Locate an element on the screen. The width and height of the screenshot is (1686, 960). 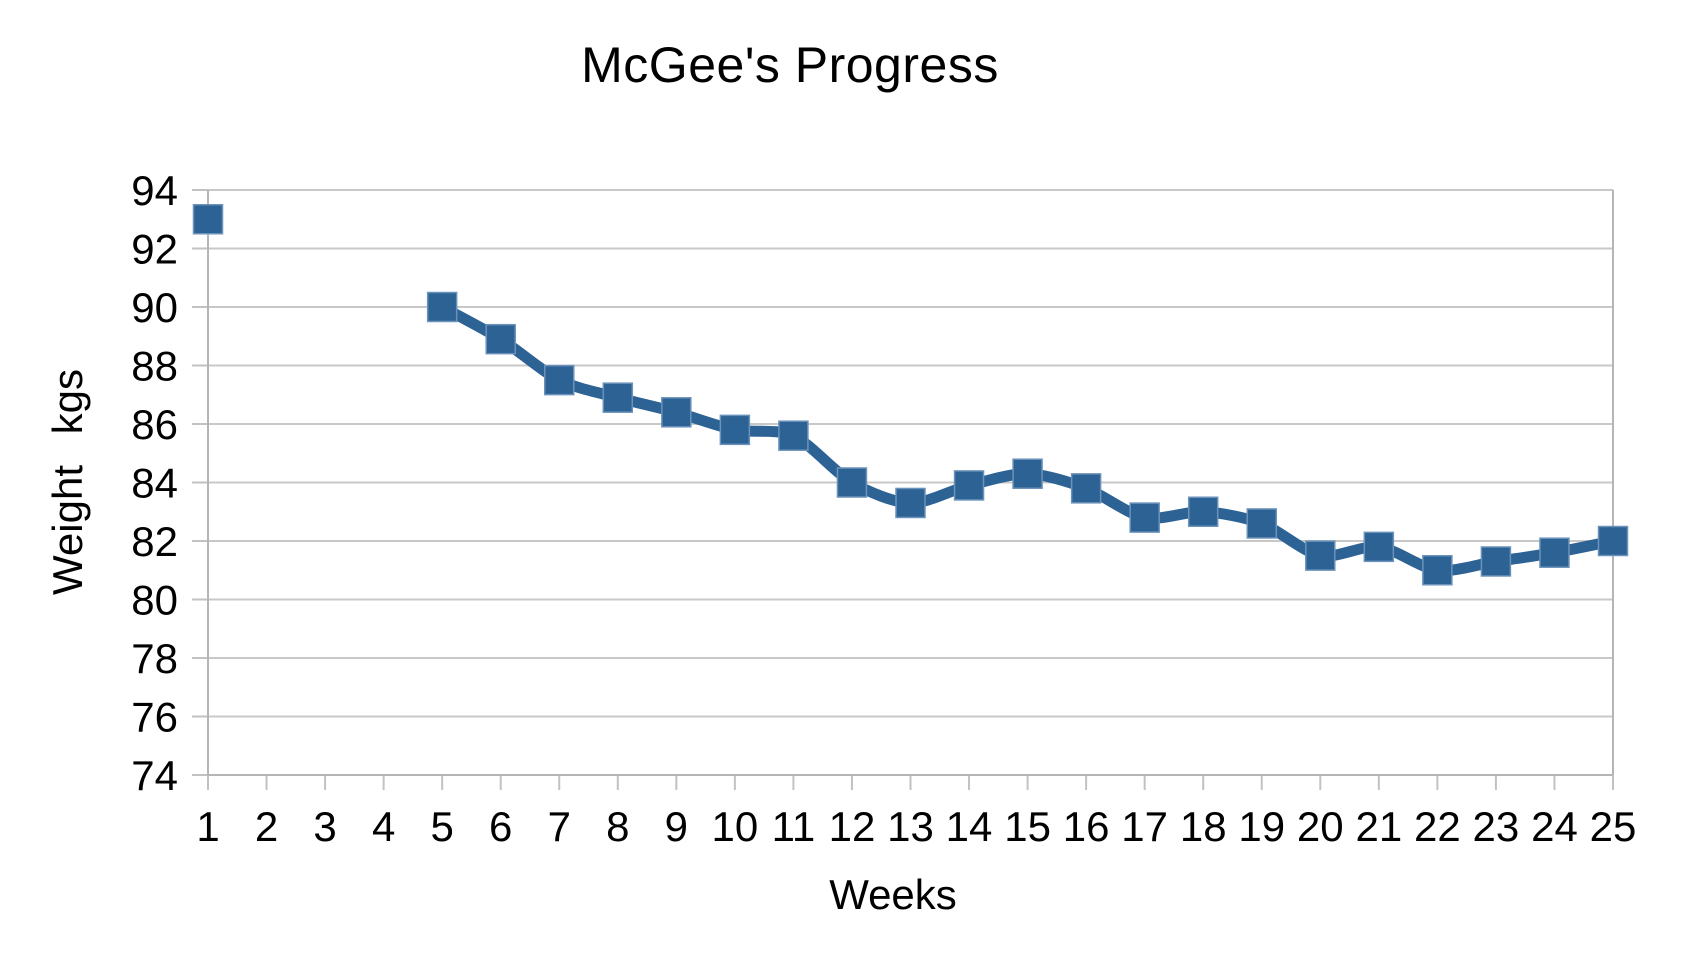
x-tick-label: 8 is located at coordinates (617, 826).